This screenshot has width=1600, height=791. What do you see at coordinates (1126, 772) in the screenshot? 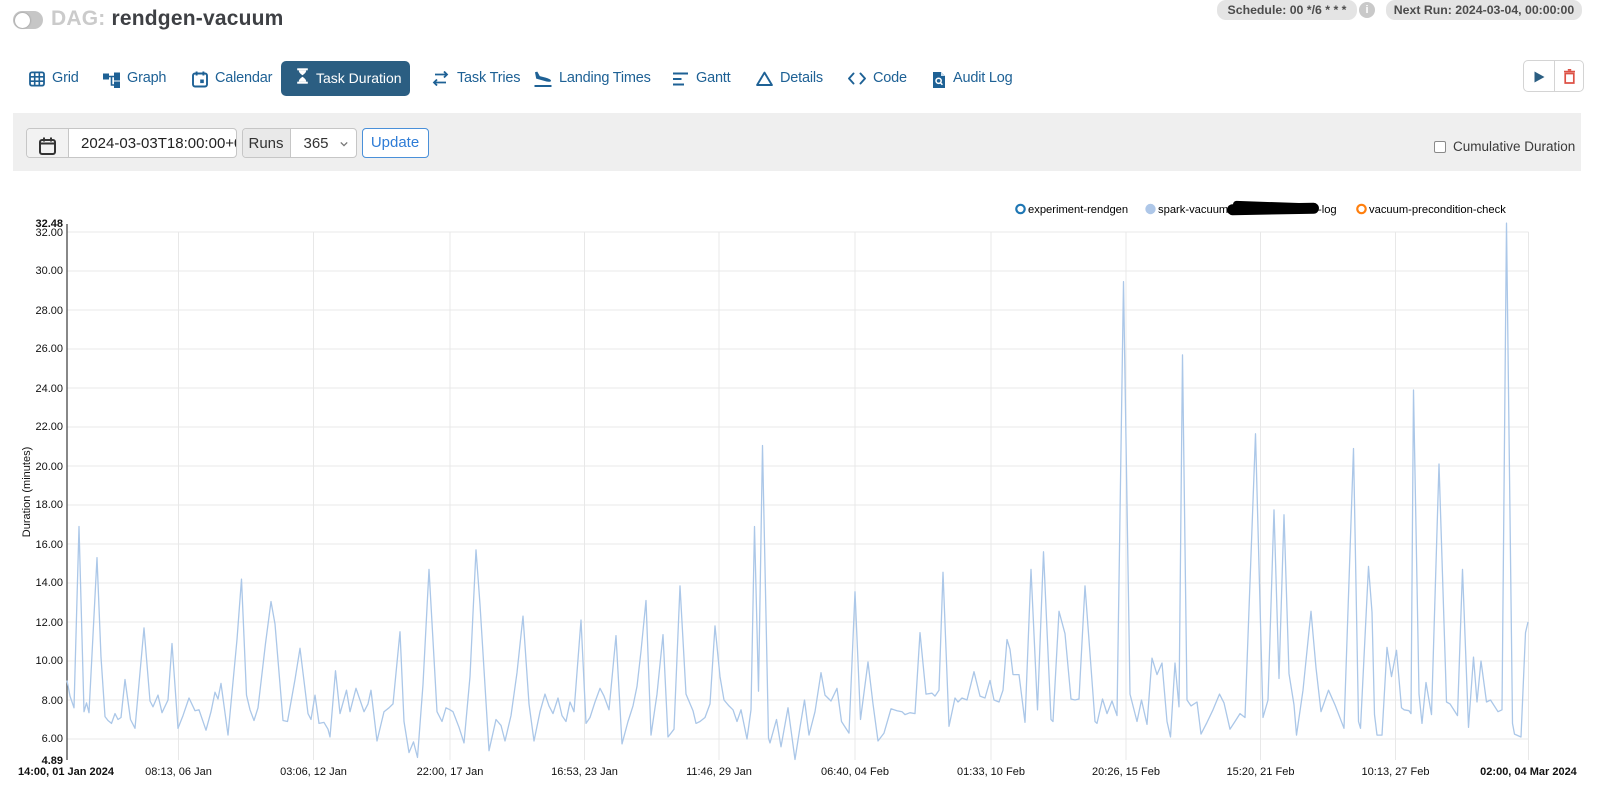
I see `svg-text: 20:26, 15 Feb` at bounding box center [1126, 772].